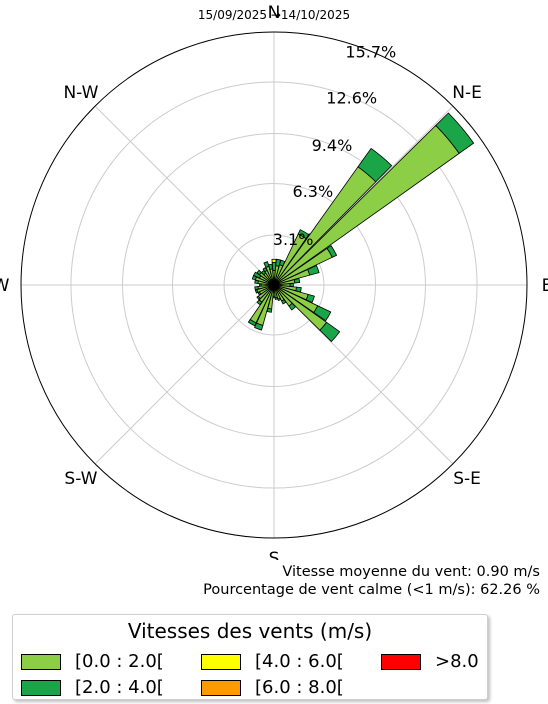 The image size is (548, 704). What do you see at coordinates (332, 251) in the screenshot?
I see `wind-bar-dir60-bin1` at bounding box center [332, 251].